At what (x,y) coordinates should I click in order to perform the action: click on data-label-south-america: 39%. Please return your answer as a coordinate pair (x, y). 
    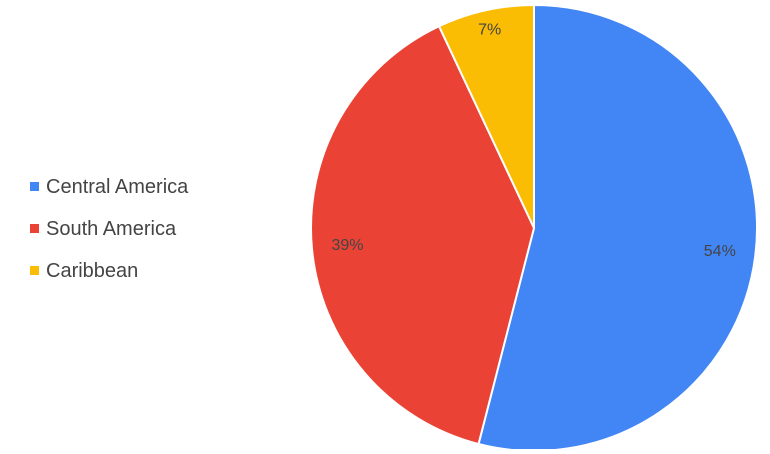
    Looking at the image, I should click on (347, 245).